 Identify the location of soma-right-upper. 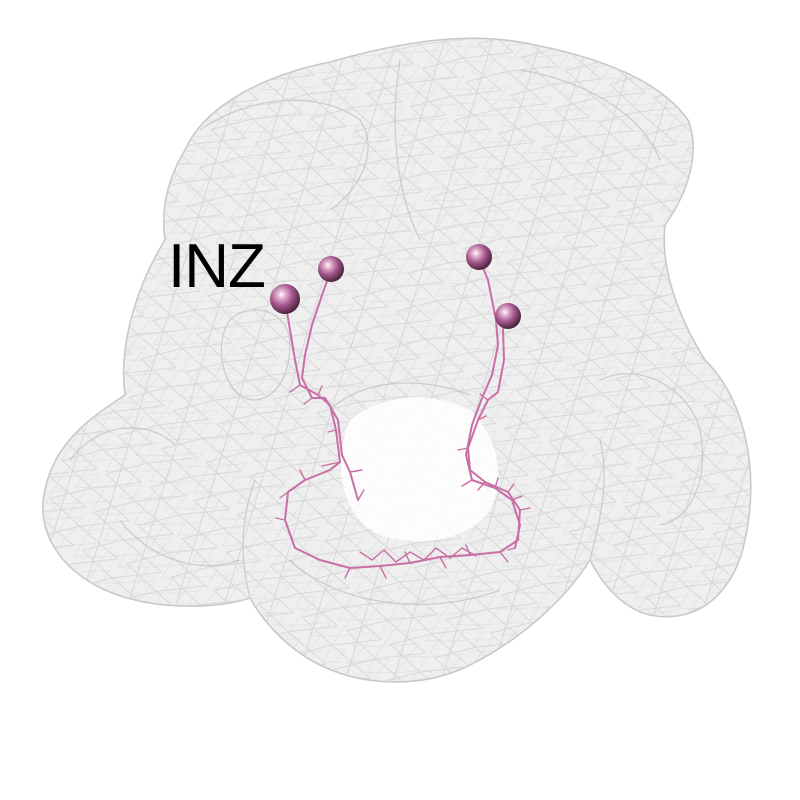
(479, 257).